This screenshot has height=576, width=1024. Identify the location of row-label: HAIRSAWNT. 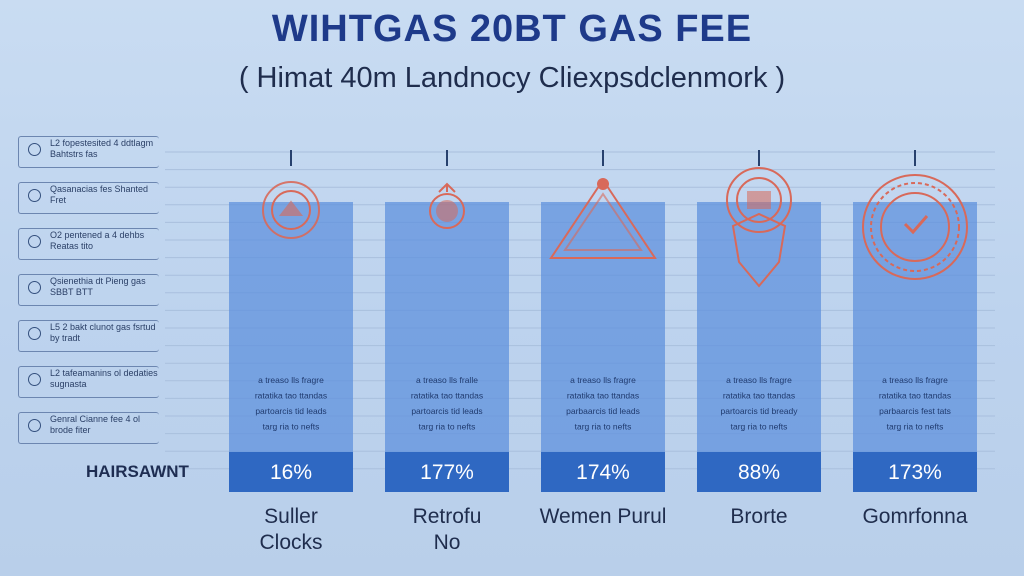
(137, 471).